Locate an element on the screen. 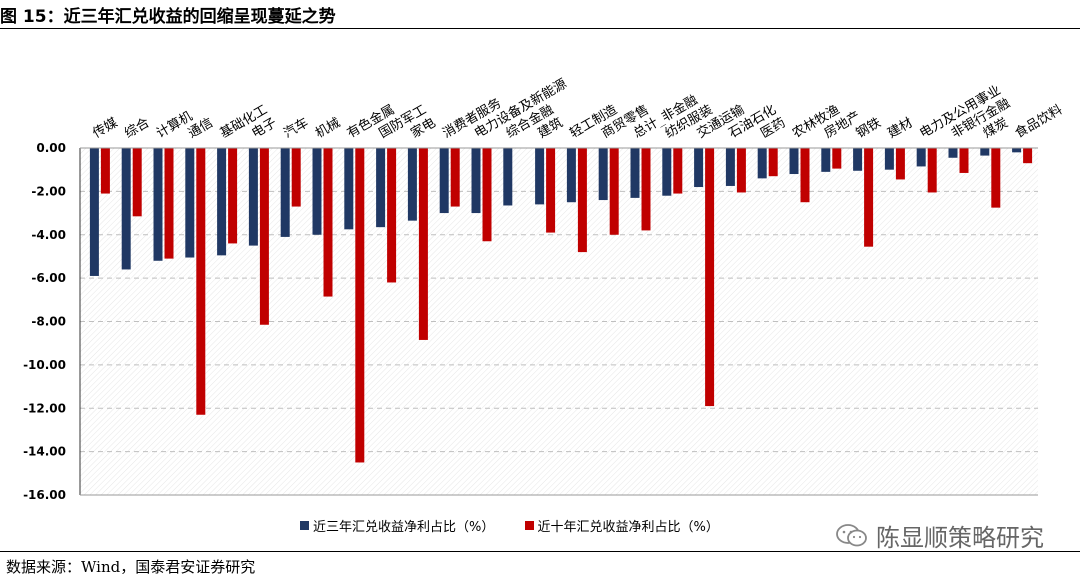 The image size is (1080, 584). watermark: 陈显顺策略研究 is located at coordinates (940, 535).